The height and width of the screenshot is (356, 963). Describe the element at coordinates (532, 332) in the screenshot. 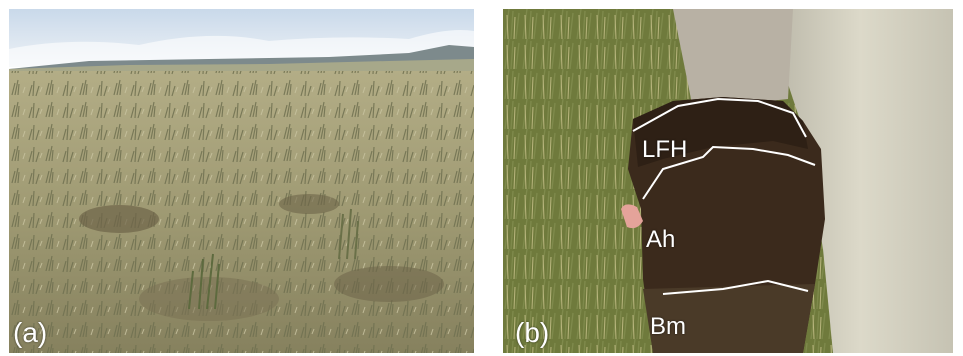

I see `panel-label-b: (b)` at that location.